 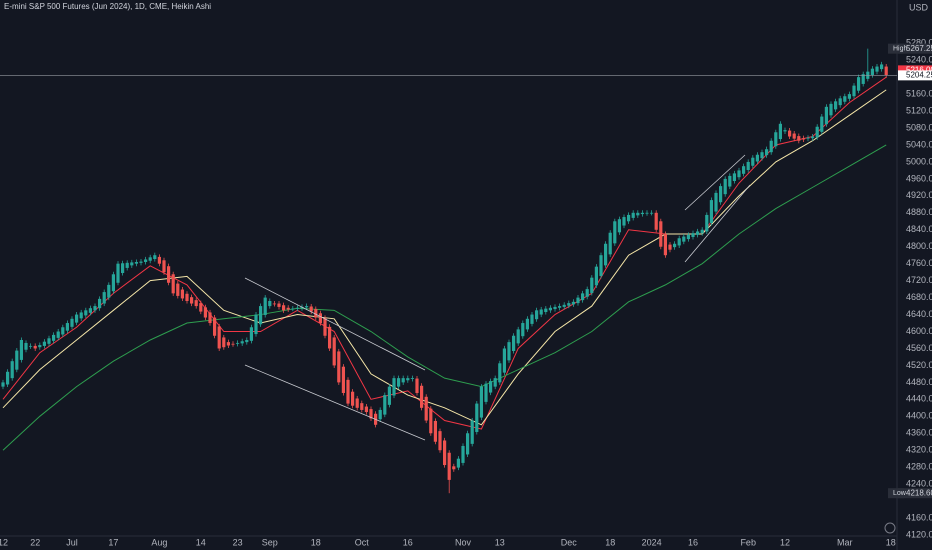 I want to click on low-label-box, so click(x=896, y=493).